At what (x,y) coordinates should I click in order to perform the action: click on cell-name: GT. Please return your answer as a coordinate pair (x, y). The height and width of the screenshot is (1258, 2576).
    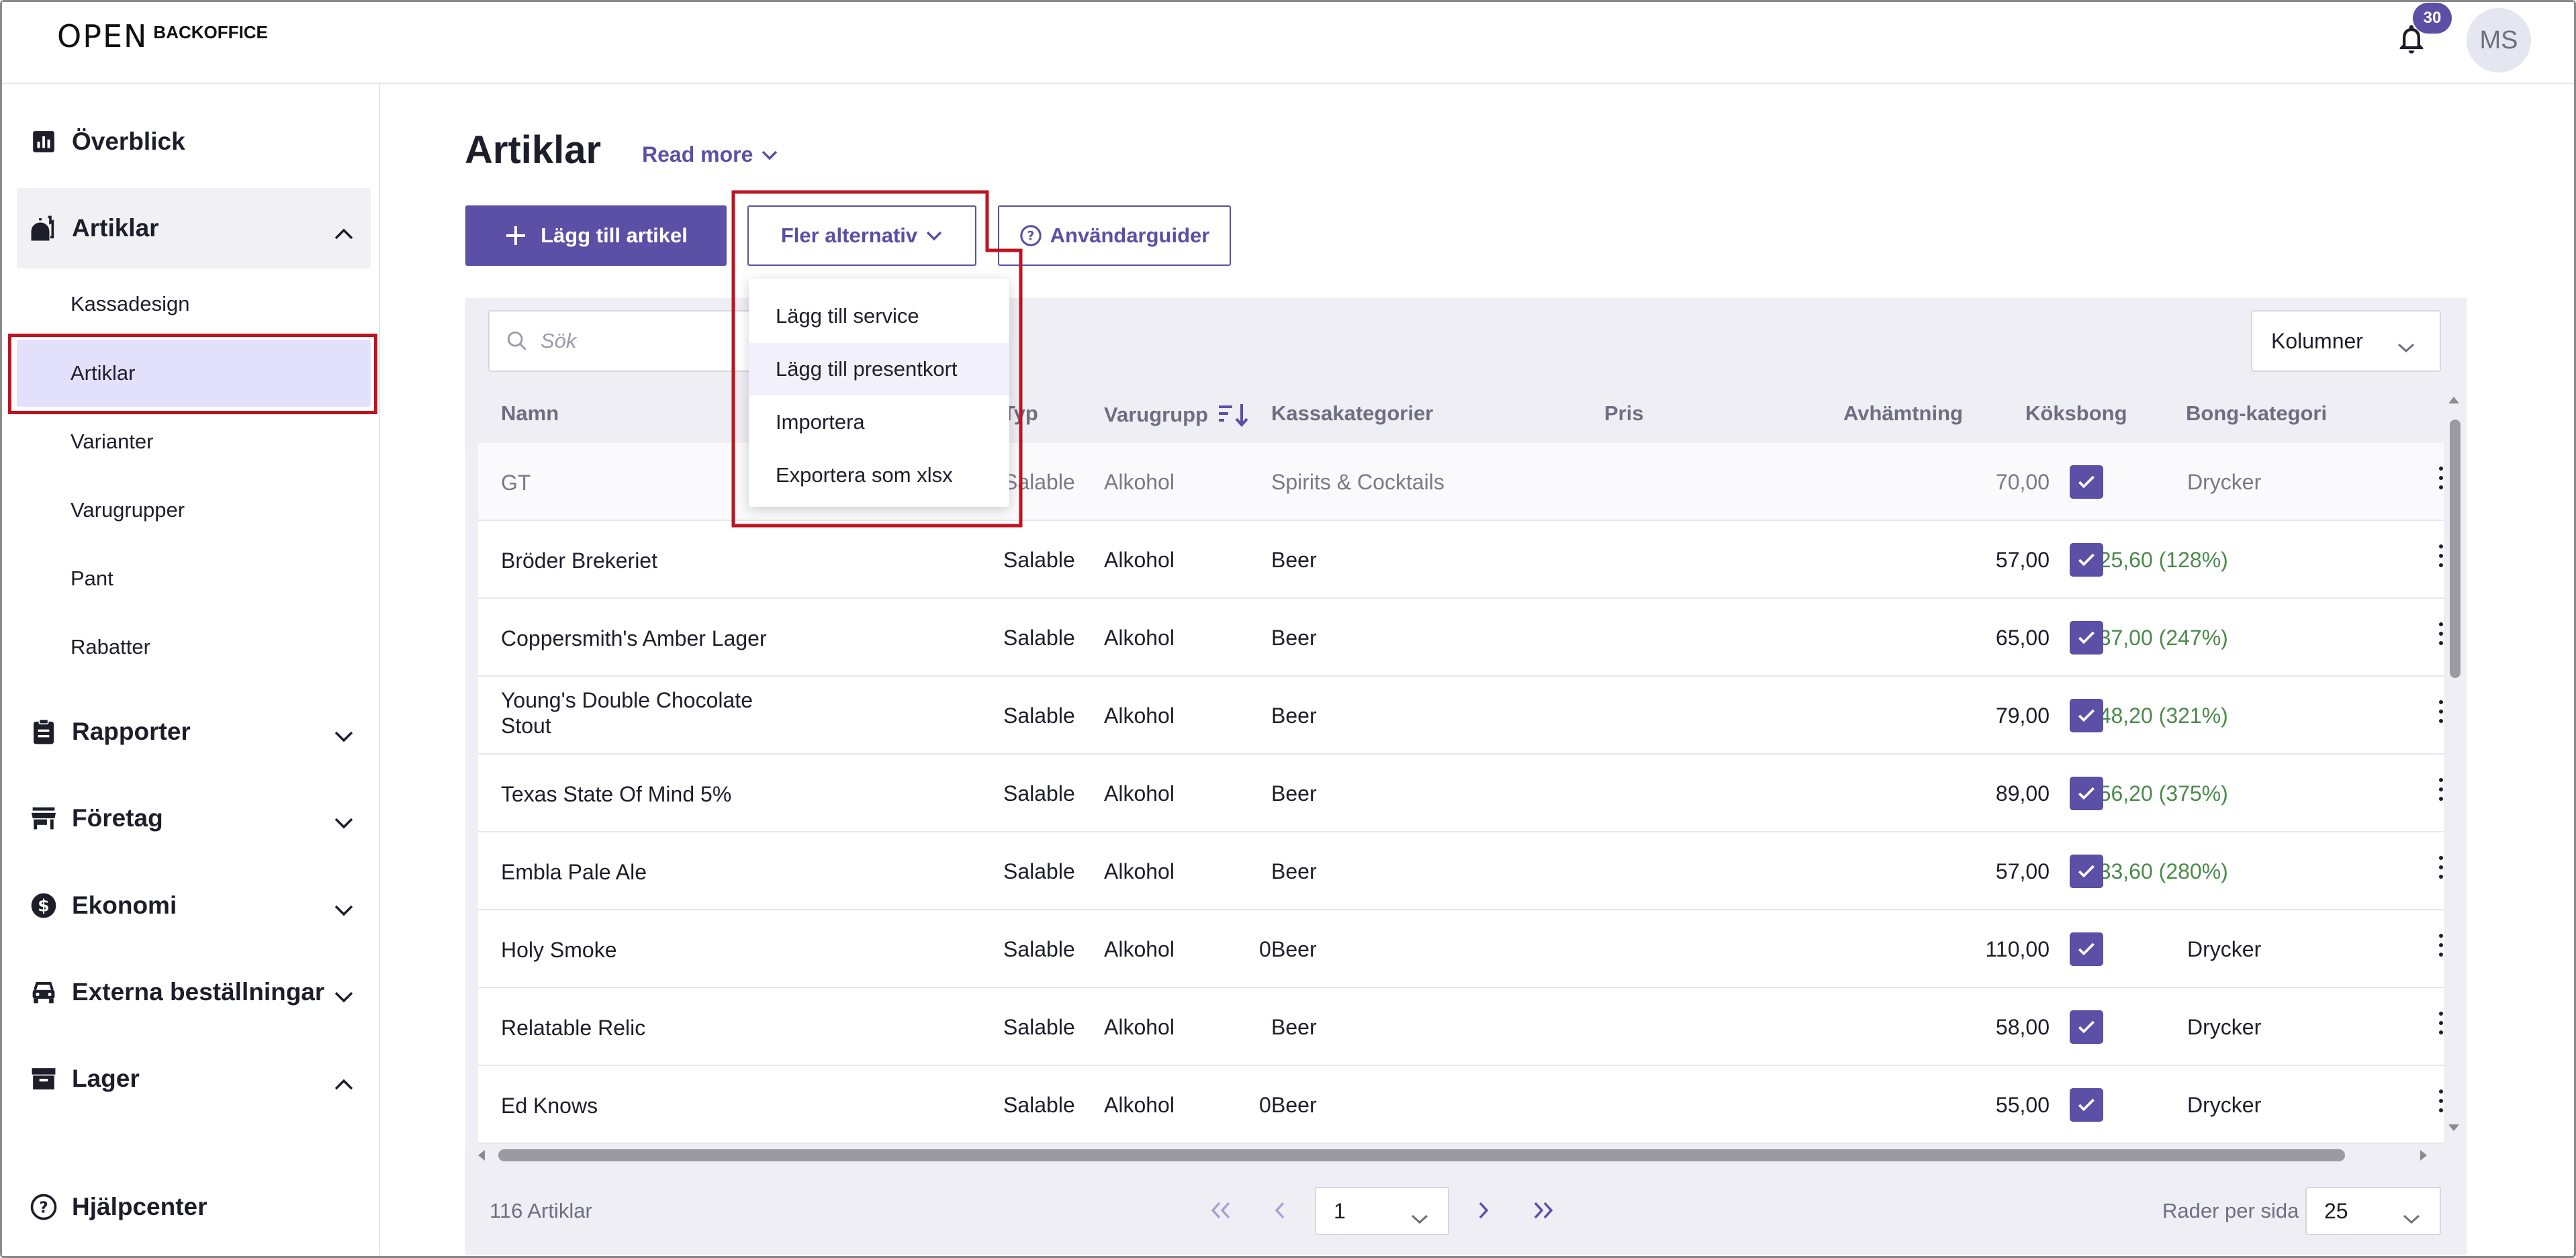
    Looking at the image, I should click on (516, 483).